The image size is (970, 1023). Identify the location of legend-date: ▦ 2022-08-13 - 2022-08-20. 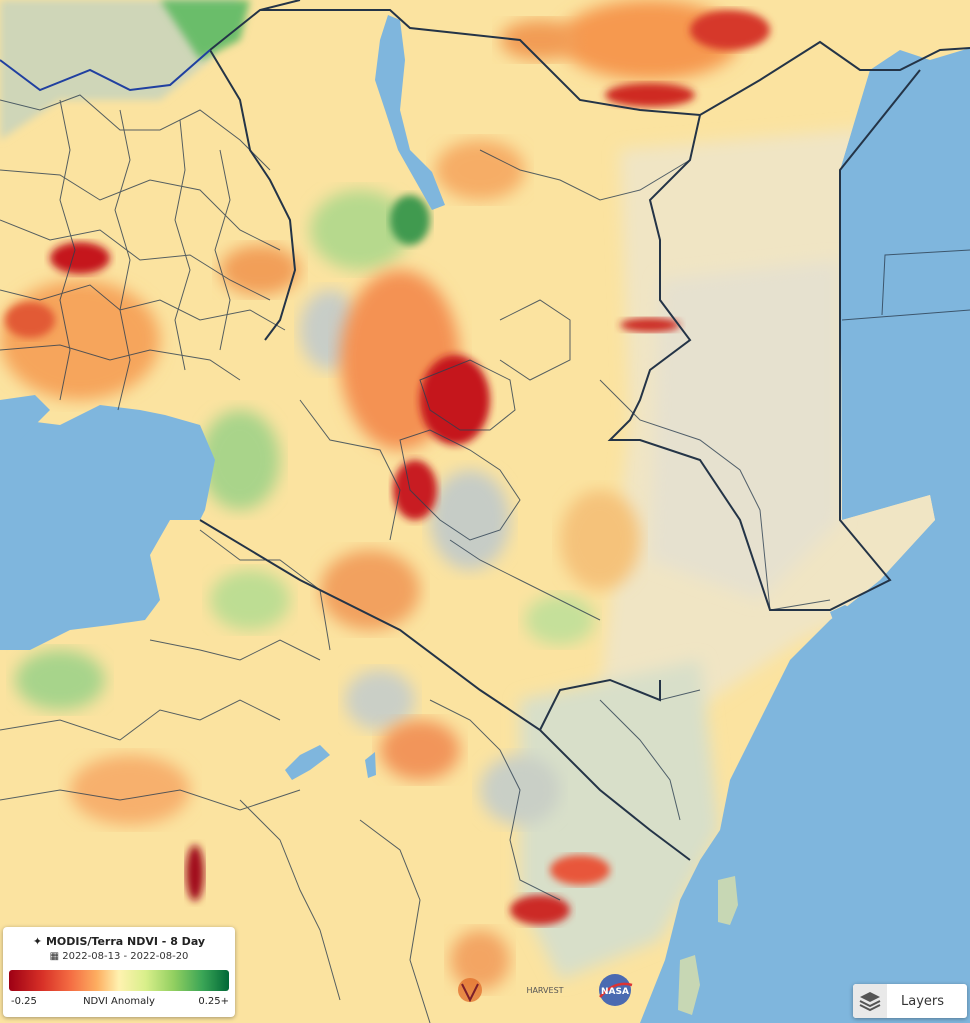
(119, 956).